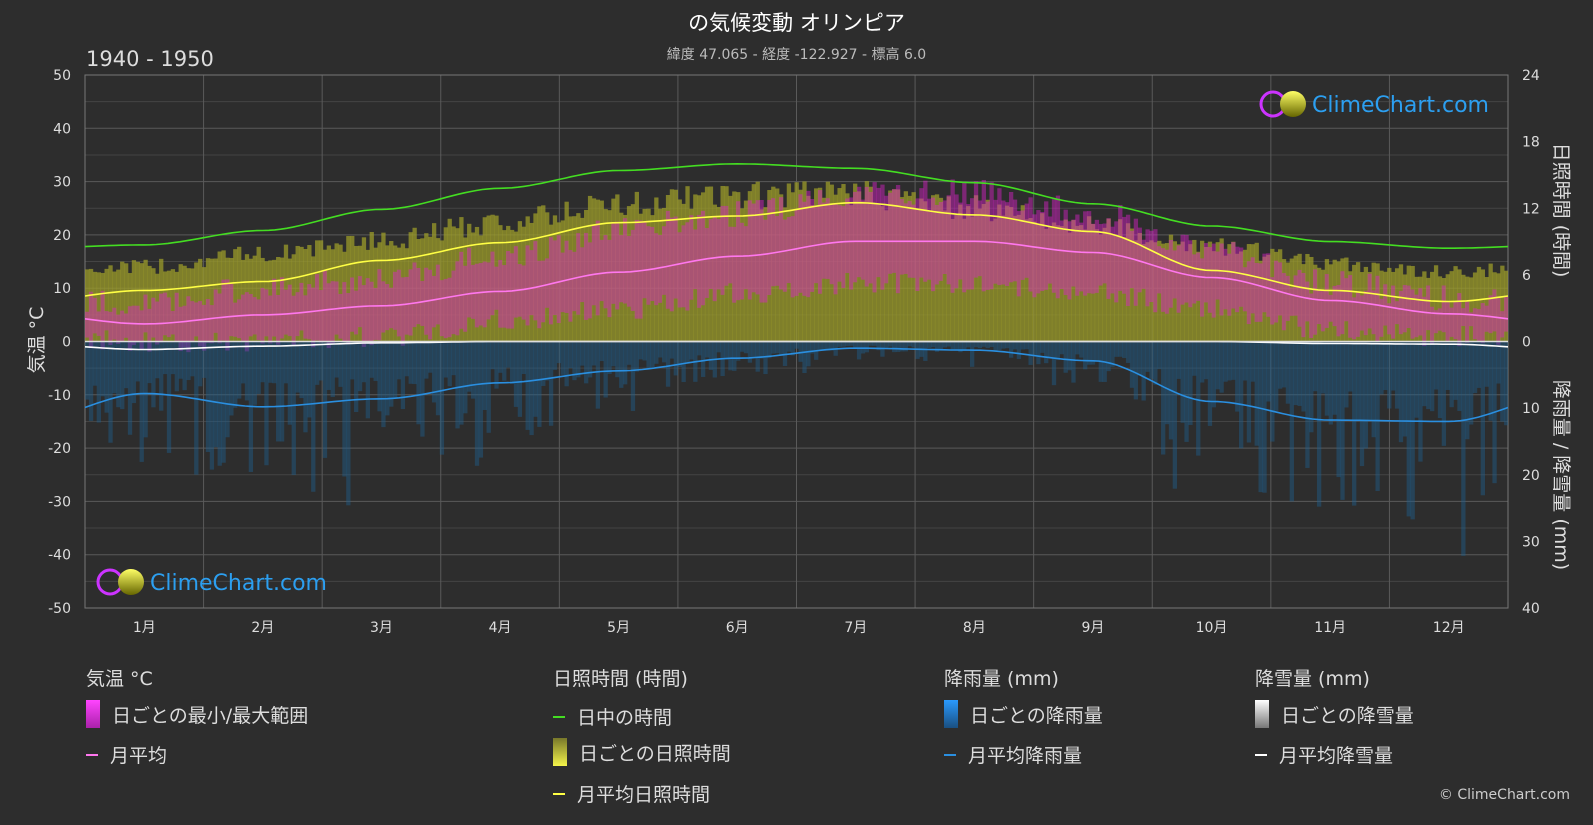 The image size is (1593, 825). Describe the element at coordinates (62, 236) in the screenshot. I see `left-tick-label: 20` at that location.